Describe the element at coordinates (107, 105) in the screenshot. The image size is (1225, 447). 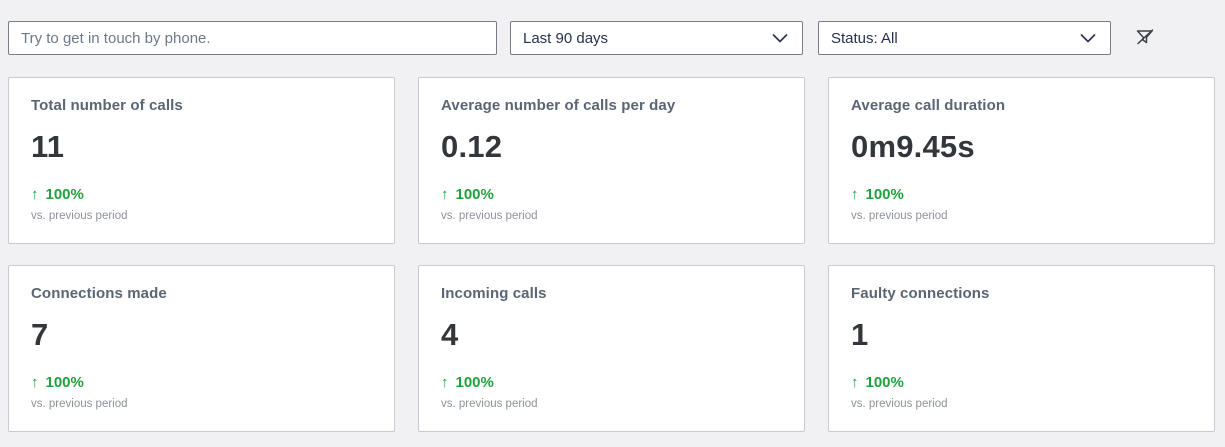
I see `stat-card-title: Total number of calls` at that location.